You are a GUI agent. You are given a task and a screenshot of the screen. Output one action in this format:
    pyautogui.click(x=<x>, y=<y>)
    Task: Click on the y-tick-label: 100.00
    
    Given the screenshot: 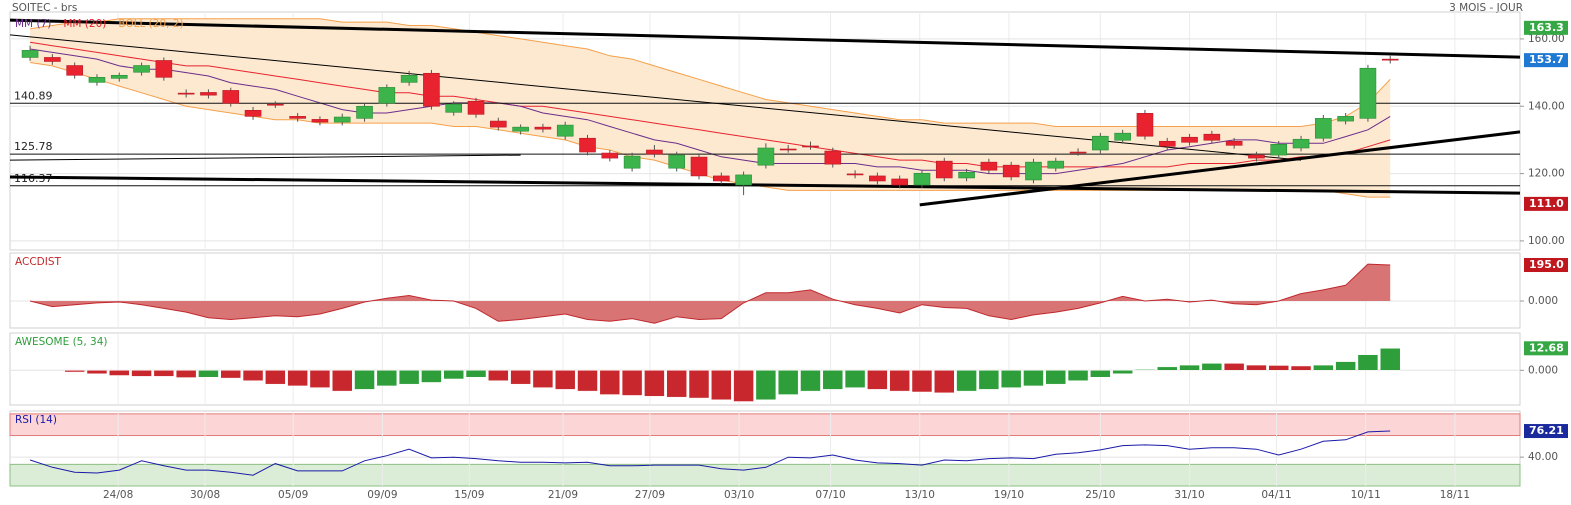 What is the action you would take?
    pyautogui.click(x=1546, y=241)
    